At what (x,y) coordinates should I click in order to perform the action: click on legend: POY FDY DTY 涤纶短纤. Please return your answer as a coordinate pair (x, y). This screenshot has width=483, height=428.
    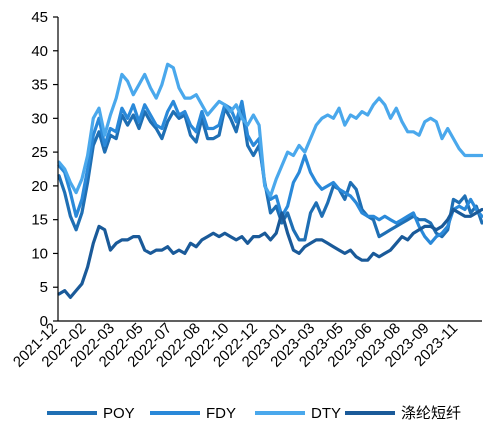
    Looking at the image, I should click on (254, 413).